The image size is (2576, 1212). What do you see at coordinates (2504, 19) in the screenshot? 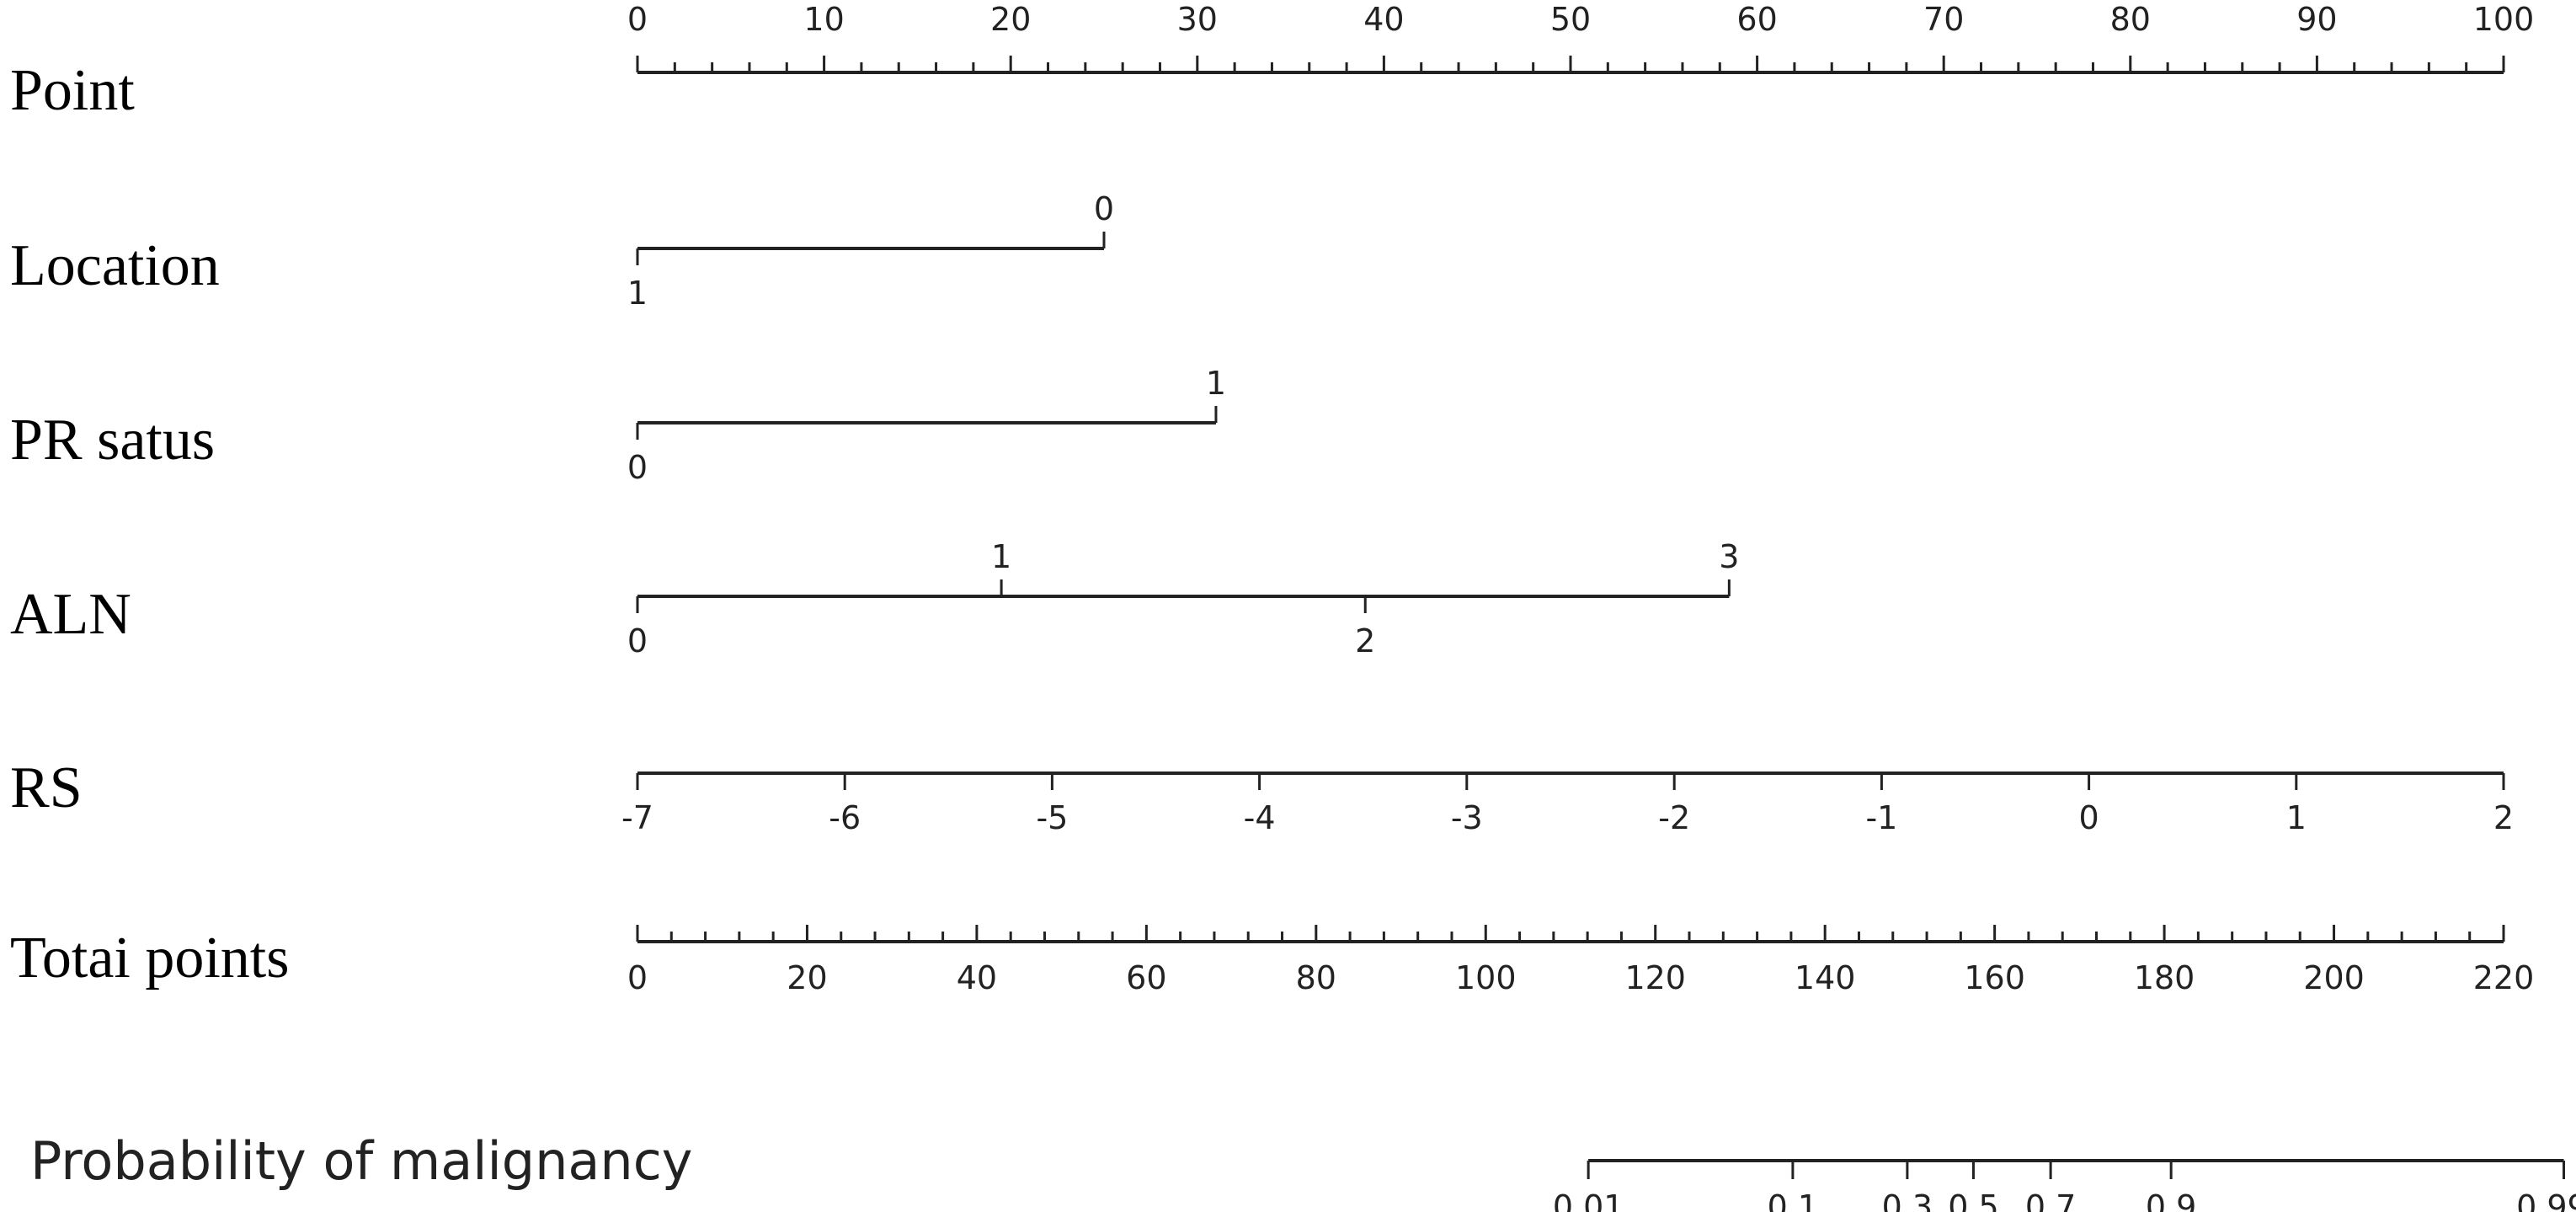
I see `point-tick-label: 100` at bounding box center [2504, 19].